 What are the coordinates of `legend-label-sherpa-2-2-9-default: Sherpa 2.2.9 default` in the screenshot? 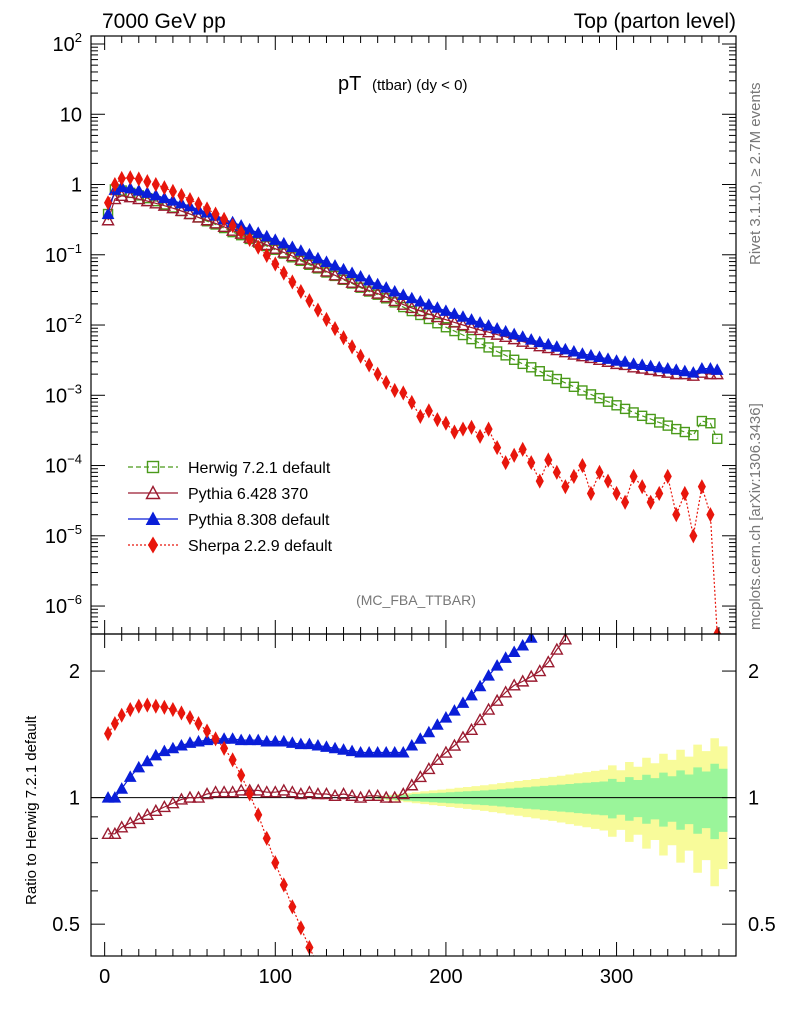 It's located at (260, 546).